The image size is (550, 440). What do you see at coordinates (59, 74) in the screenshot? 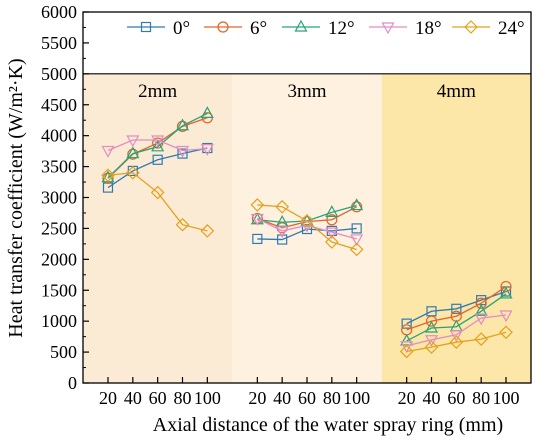
I see `y-tick-label: 5000` at bounding box center [59, 74].